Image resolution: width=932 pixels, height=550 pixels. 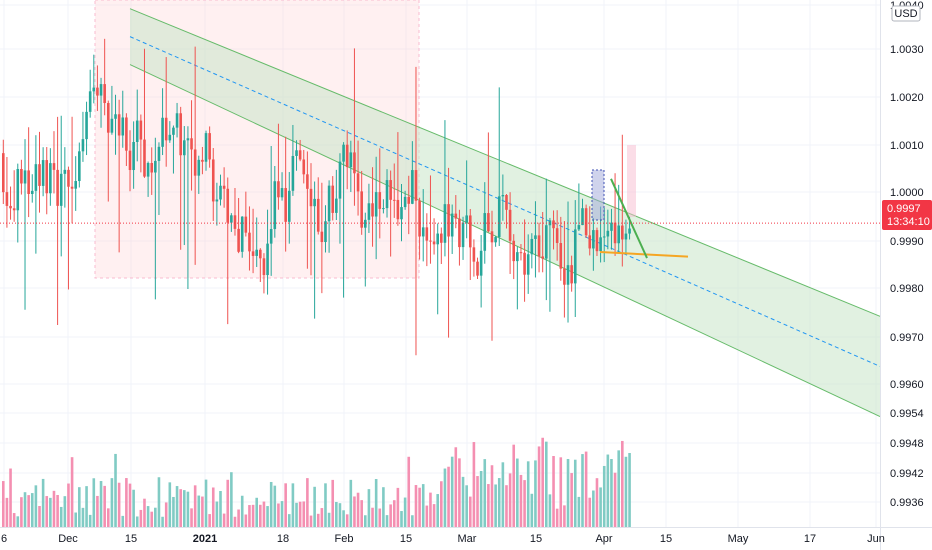 What do you see at coordinates (905, 14) in the screenshot?
I see `currency-label-text: USD` at bounding box center [905, 14].